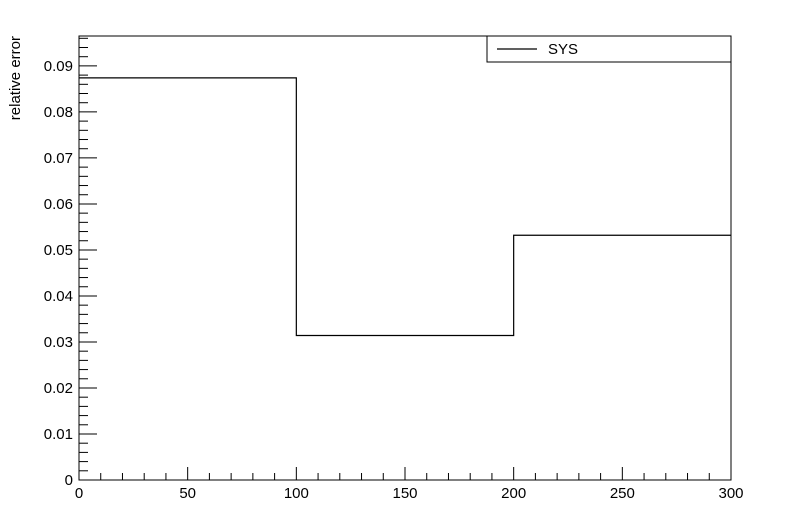 The width and height of the screenshot is (802, 531). What do you see at coordinates (58, 273) in the screenshot?
I see `y-axis-tick-labels: 0 0.01 0.02 0.03 0.04 0.05 0.06 0.07 0.08 0.09` at bounding box center [58, 273].